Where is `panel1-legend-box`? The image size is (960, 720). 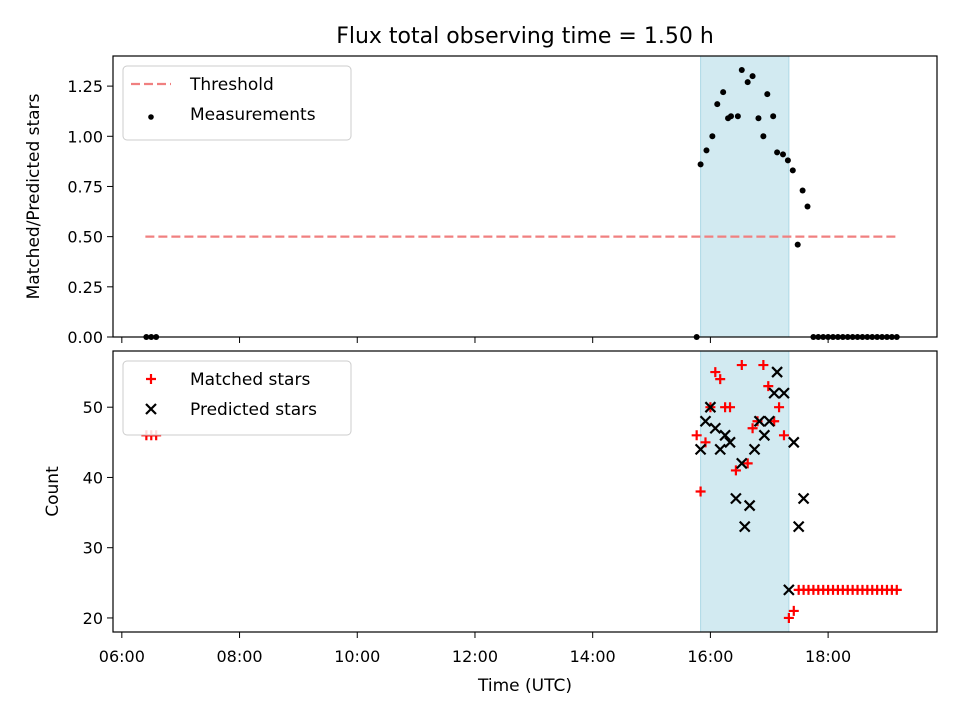 panel1-legend-box is located at coordinates (237, 103).